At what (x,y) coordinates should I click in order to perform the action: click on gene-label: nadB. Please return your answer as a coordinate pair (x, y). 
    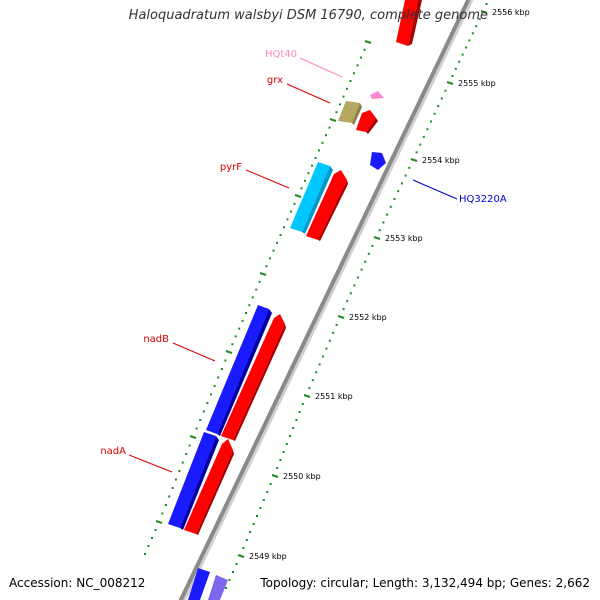
    Looking at the image, I should click on (156, 339).